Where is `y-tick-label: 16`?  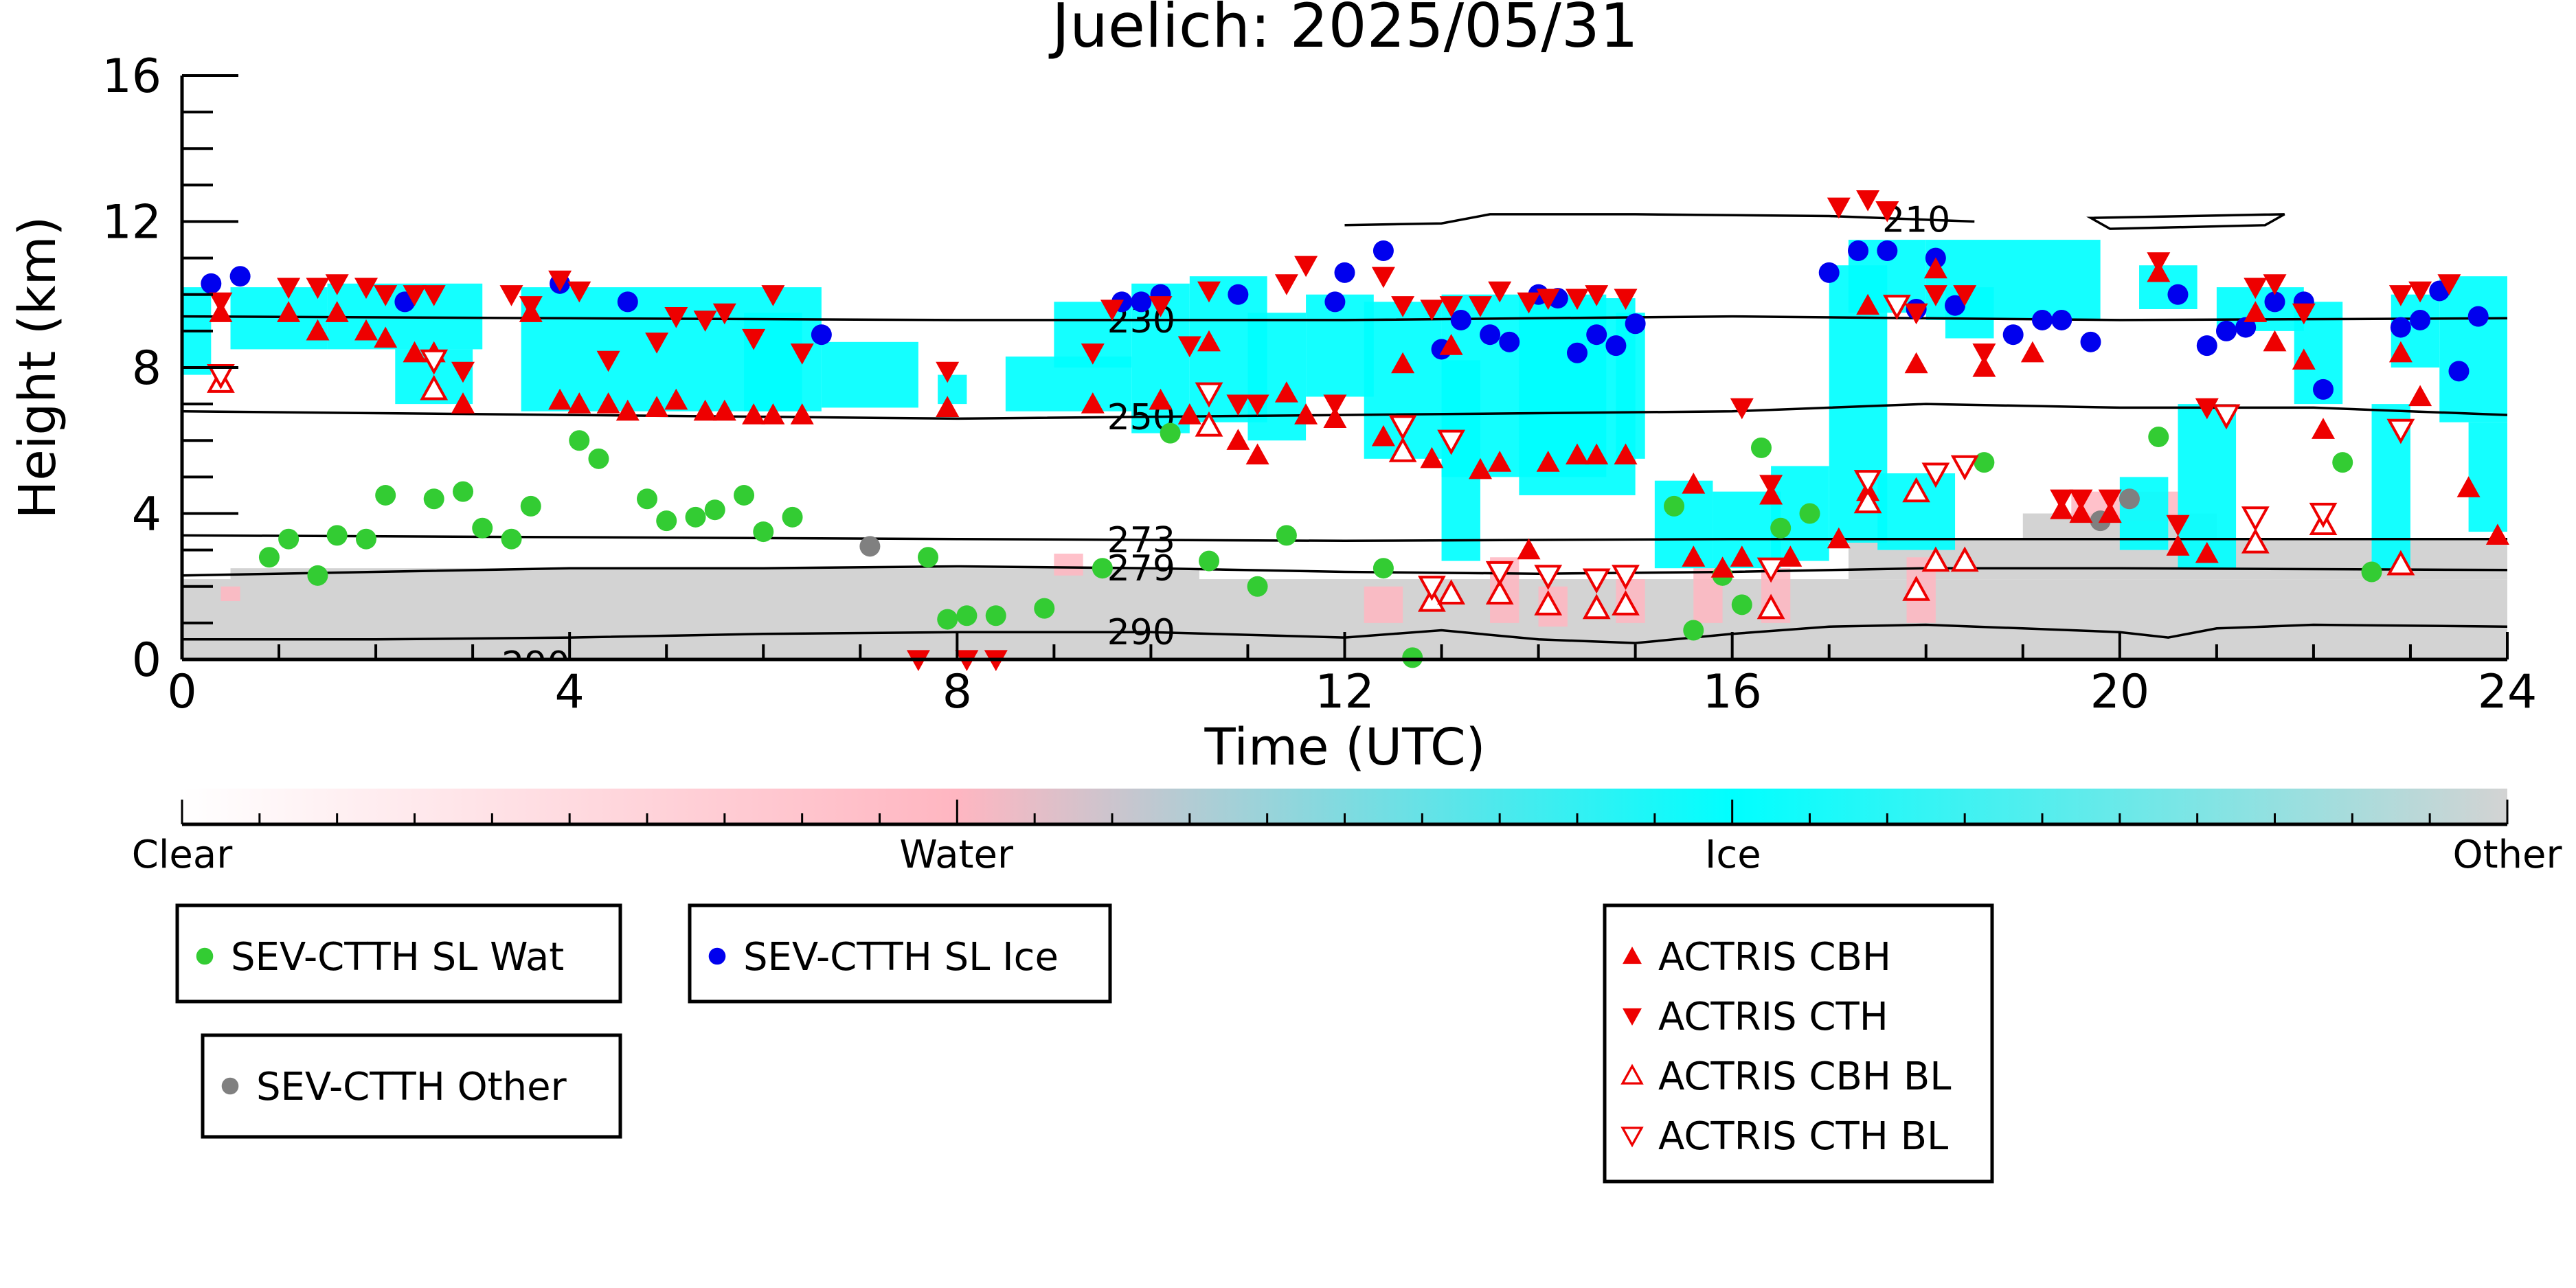 y-tick-label: 16 is located at coordinates (131, 76).